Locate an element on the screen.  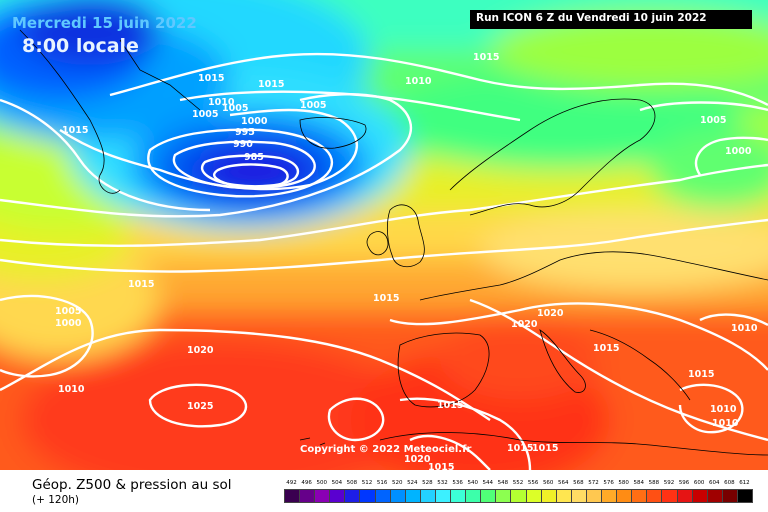
isobar-label: 1025 is located at coordinates (200, 406).